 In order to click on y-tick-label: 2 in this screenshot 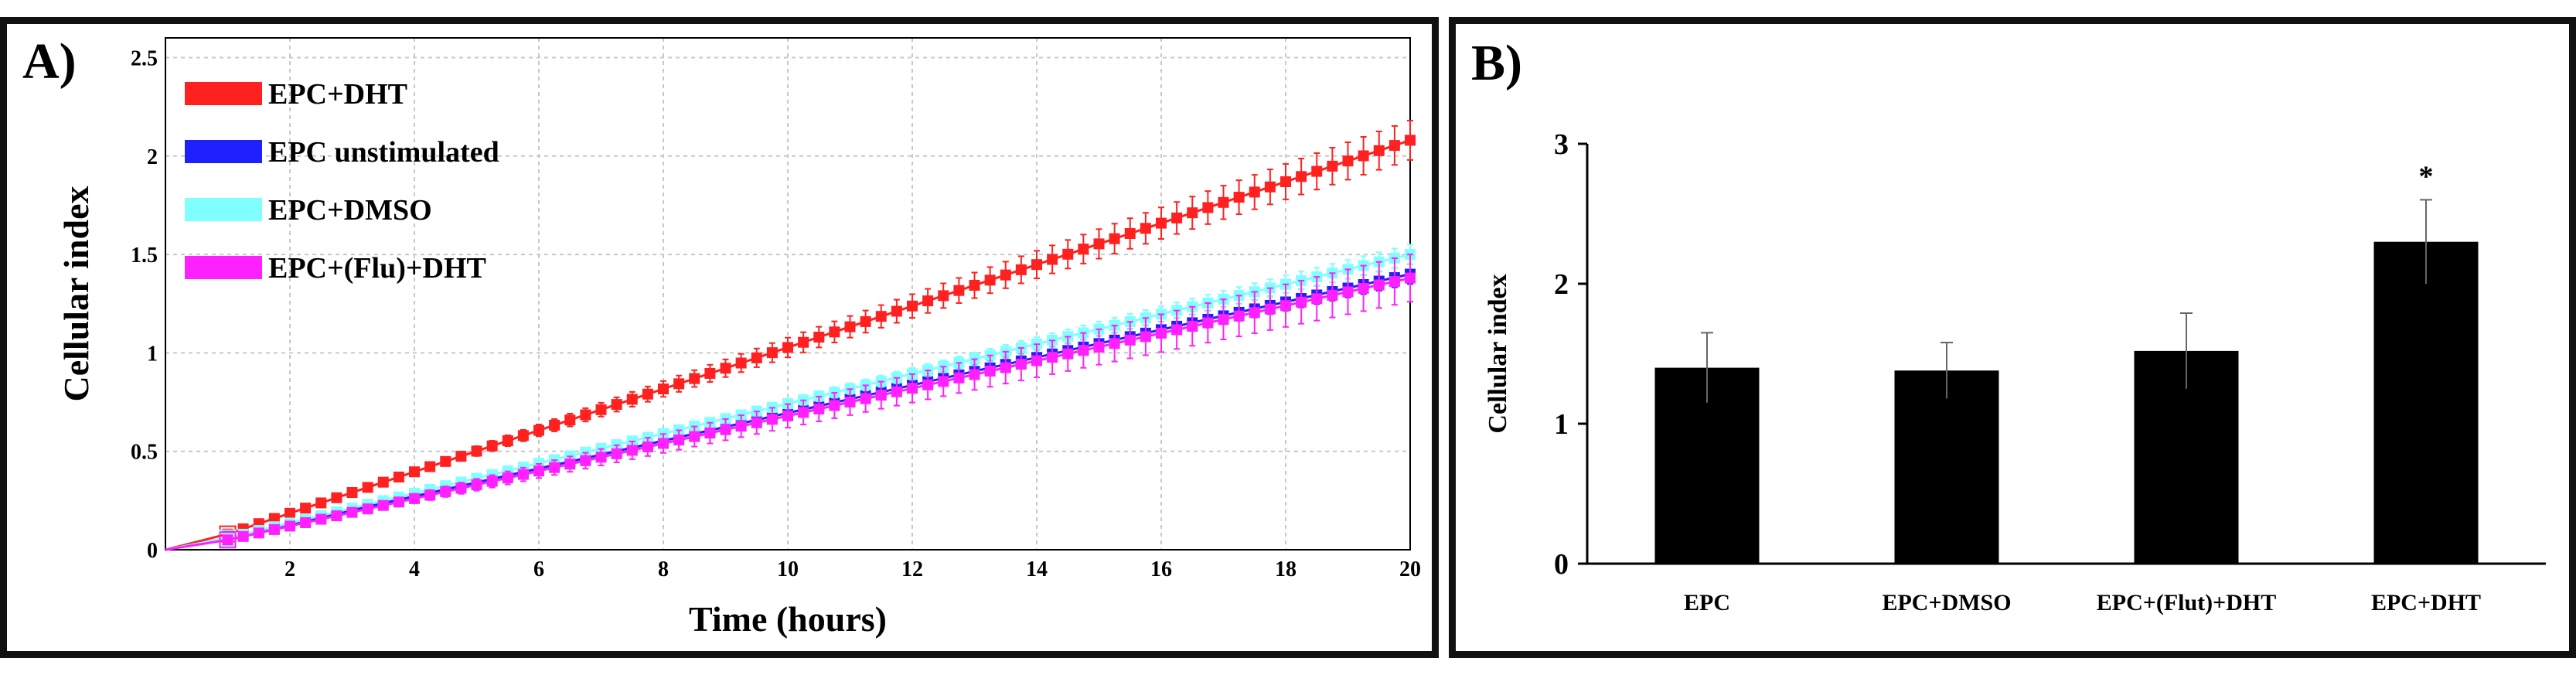, I will do `click(1561, 284)`.